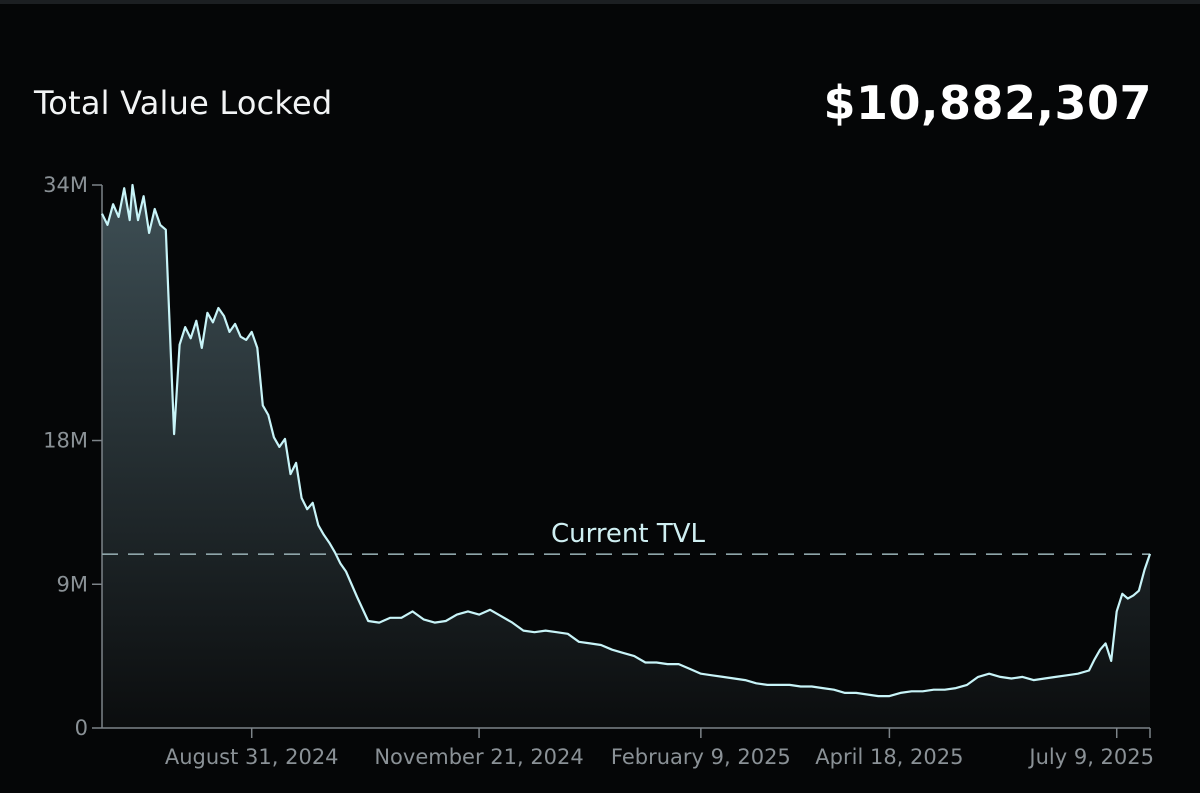 This screenshot has height=793, width=1200. I want to click on x-tick-label: November 21, 2024, so click(478, 757).